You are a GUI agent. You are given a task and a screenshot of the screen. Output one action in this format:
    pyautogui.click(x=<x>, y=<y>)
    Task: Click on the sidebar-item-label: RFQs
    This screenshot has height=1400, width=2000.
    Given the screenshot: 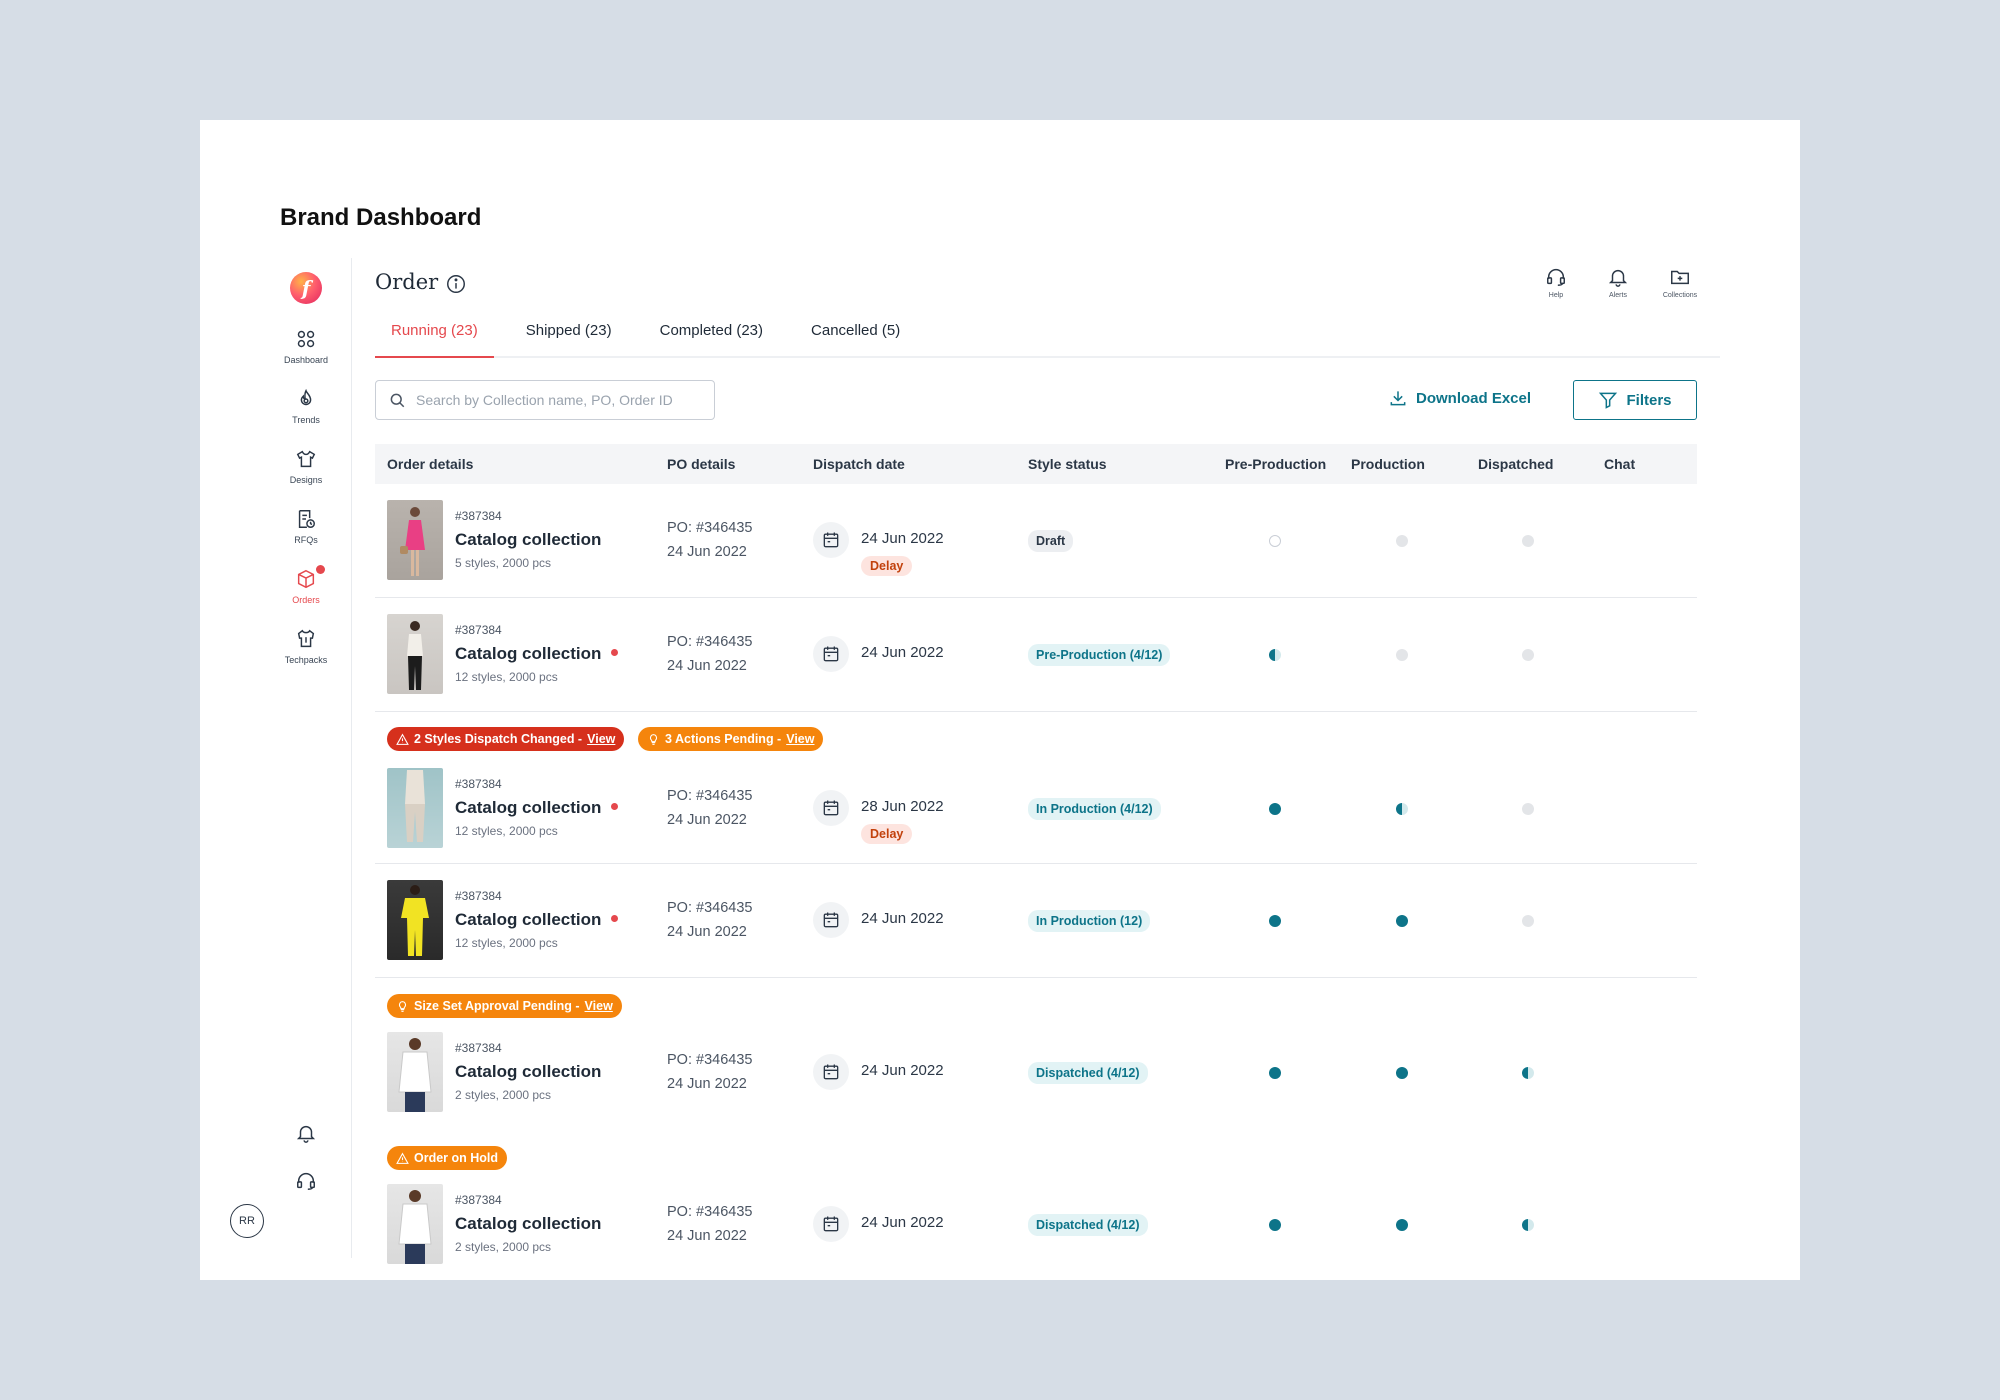 What is the action you would take?
    pyautogui.click(x=306, y=540)
    